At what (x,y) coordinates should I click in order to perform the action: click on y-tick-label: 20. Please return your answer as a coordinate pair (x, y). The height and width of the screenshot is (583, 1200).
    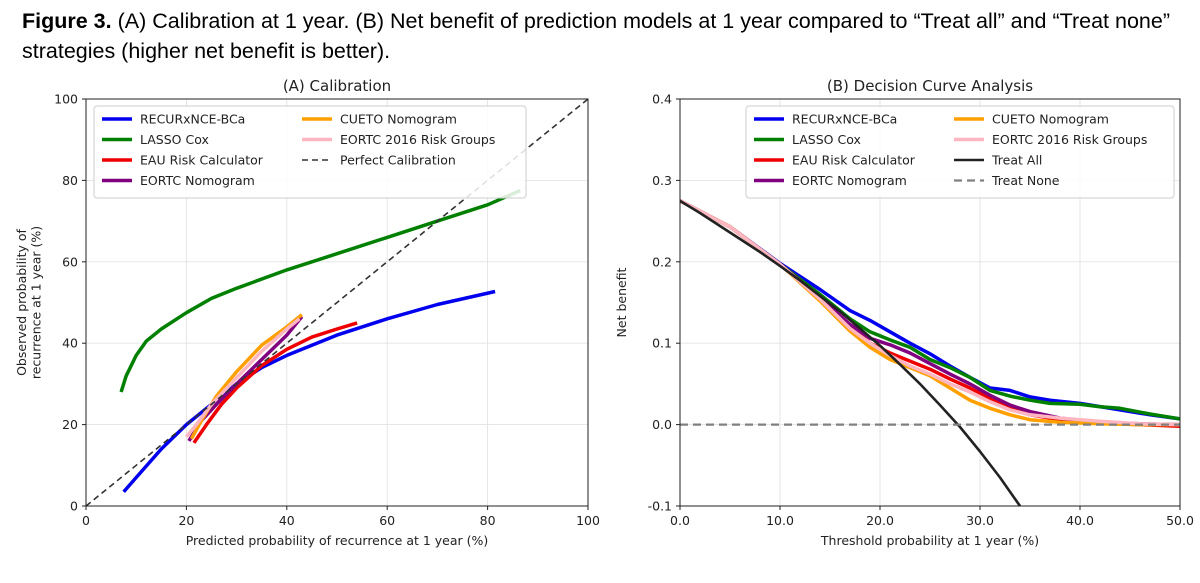
    Looking at the image, I should click on (70, 424).